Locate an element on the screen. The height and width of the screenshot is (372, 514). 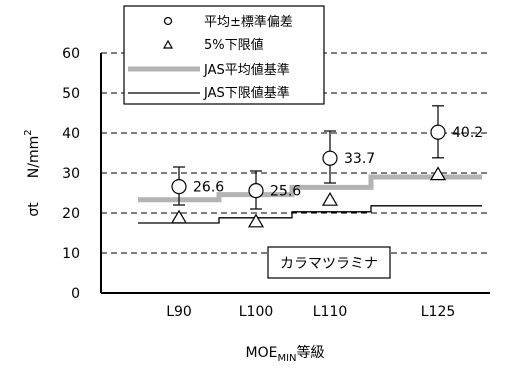
y-axis-unit: N/mm is located at coordinates (34, 157).